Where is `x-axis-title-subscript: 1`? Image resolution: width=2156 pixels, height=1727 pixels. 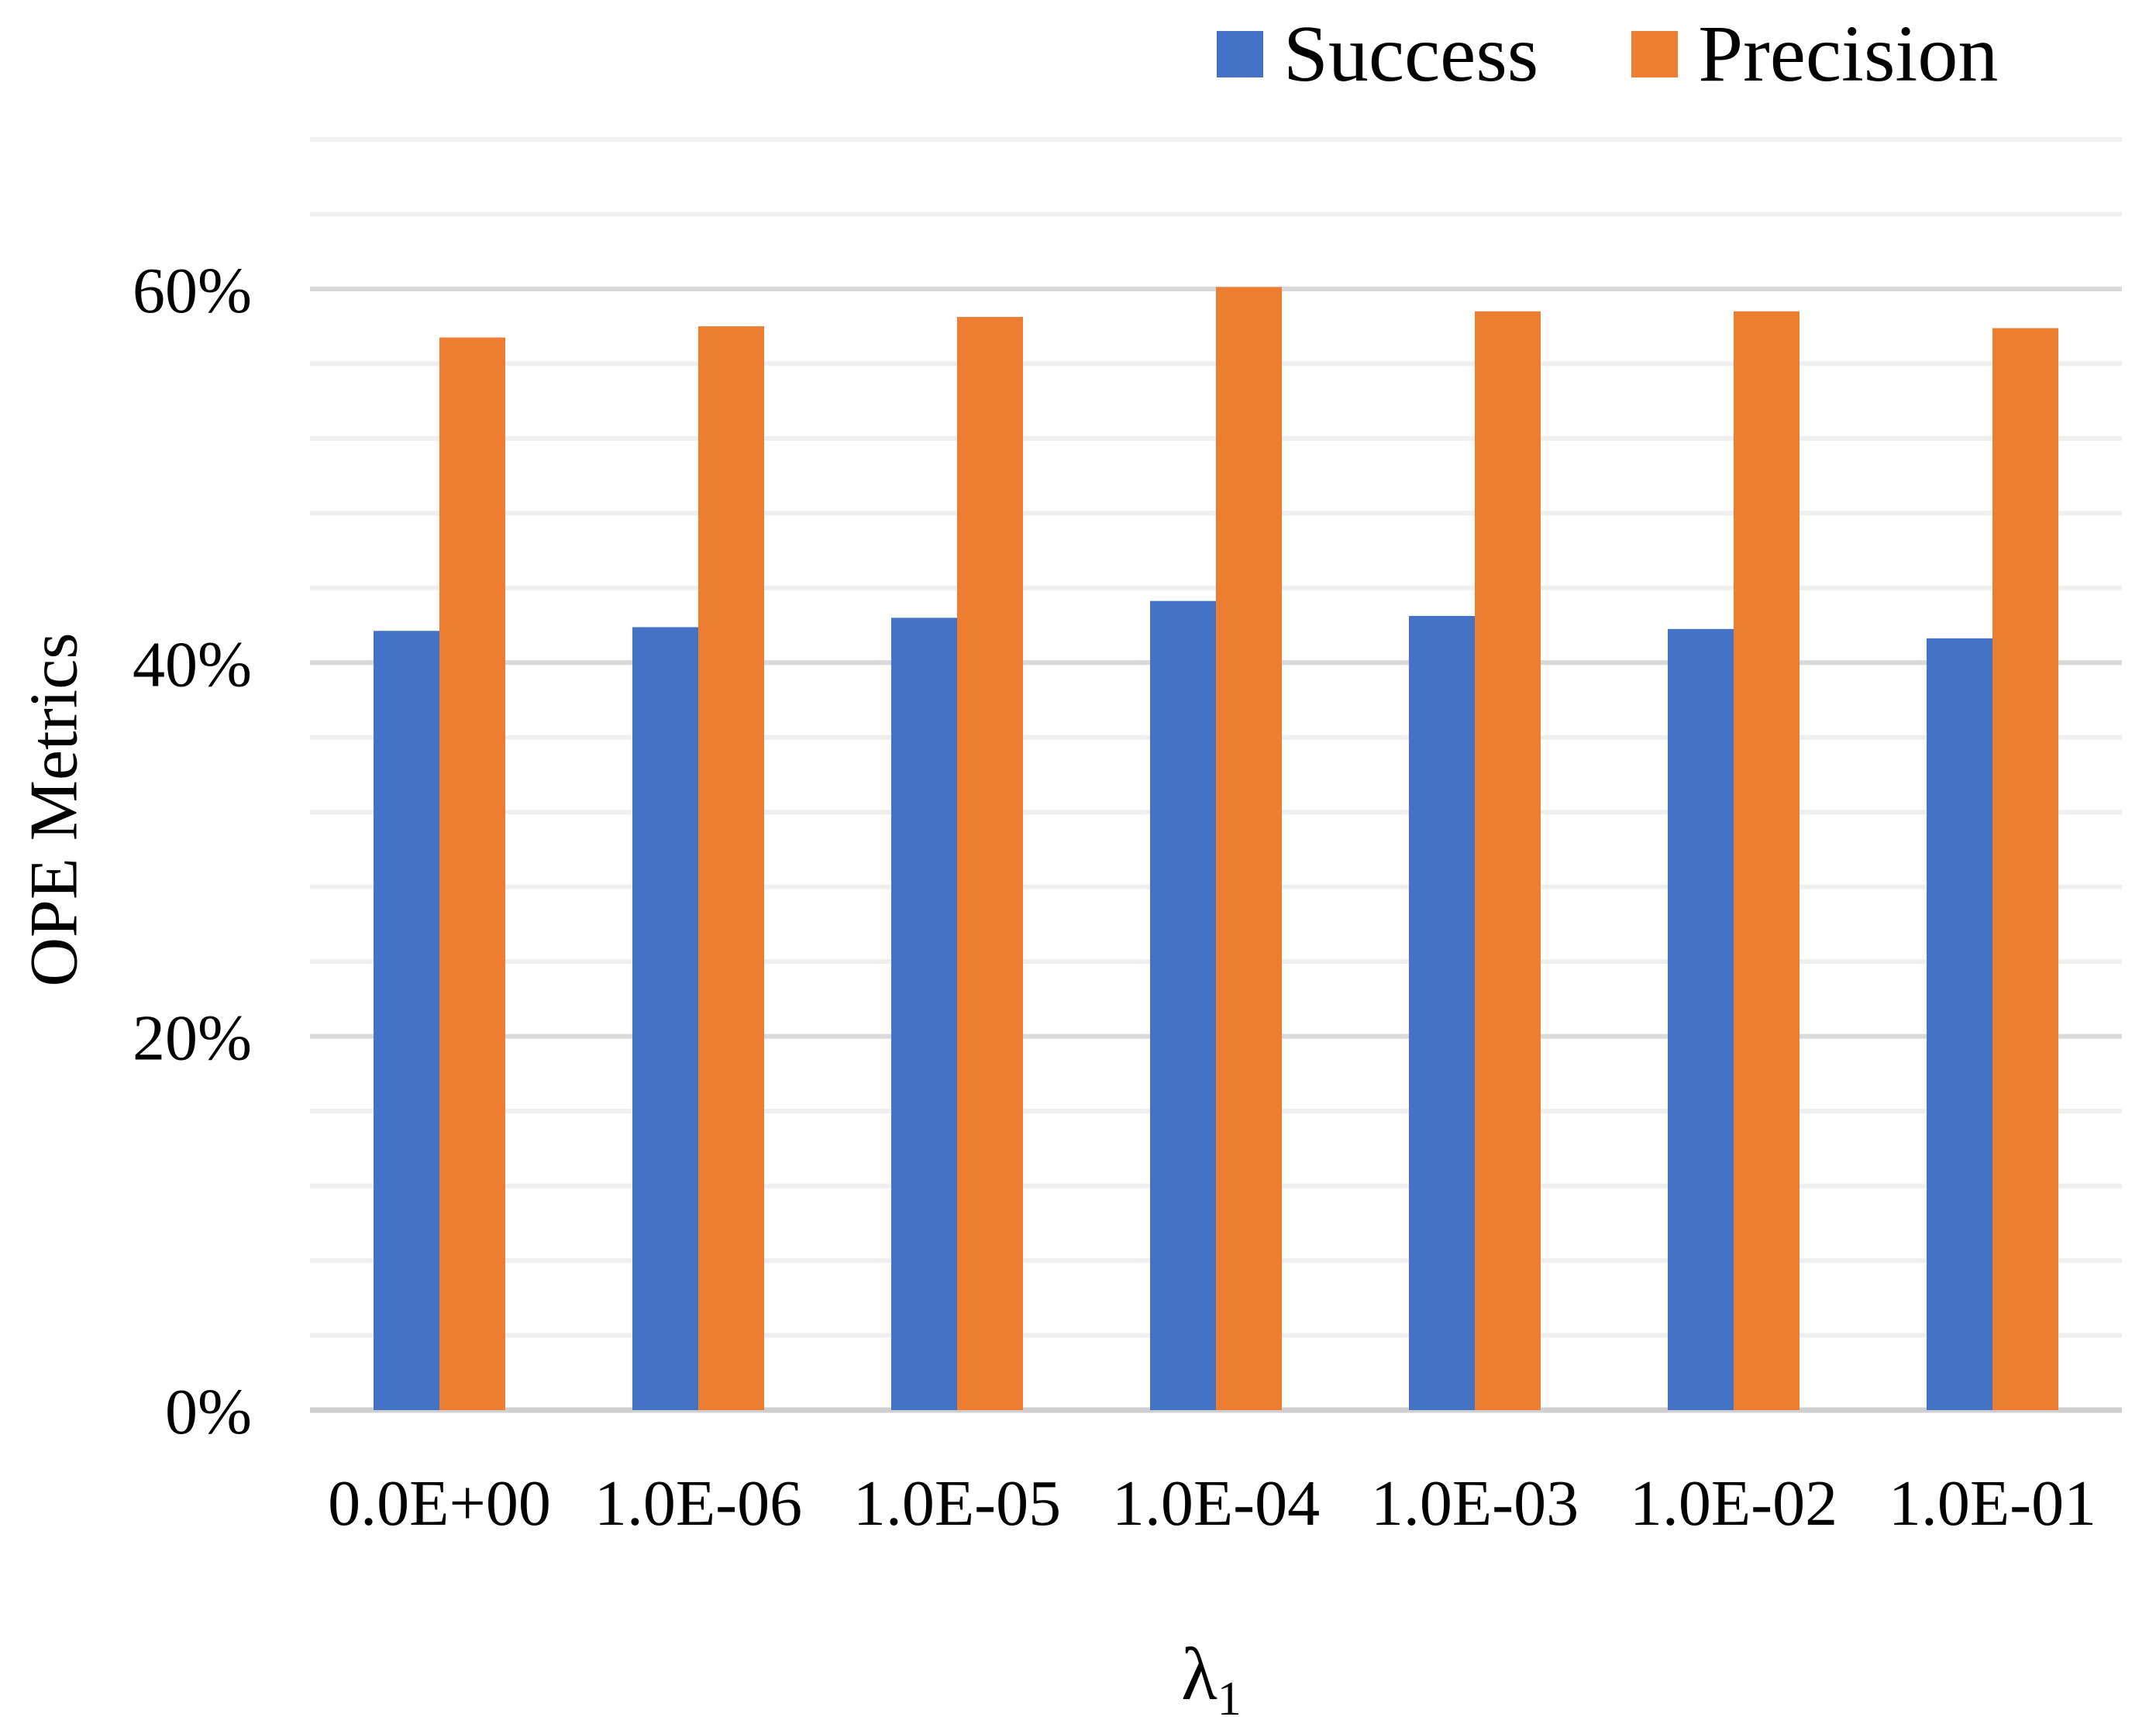
x-axis-title-subscript: 1 is located at coordinates (1229, 1699).